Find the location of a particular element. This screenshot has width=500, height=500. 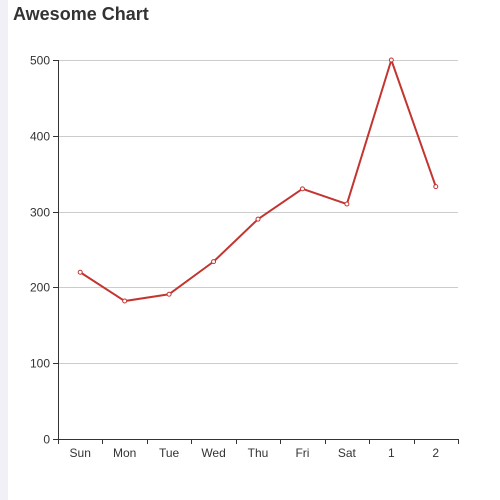

y-axis-tick-labels: 0 100 200 300 400 500 is located at coordinates (40, 250).